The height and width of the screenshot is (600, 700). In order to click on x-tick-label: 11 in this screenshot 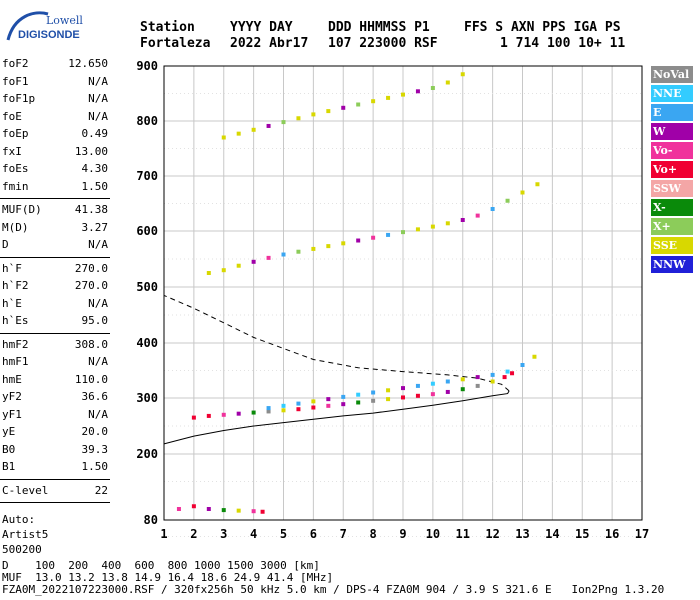, I will do `click(463, 534)`.